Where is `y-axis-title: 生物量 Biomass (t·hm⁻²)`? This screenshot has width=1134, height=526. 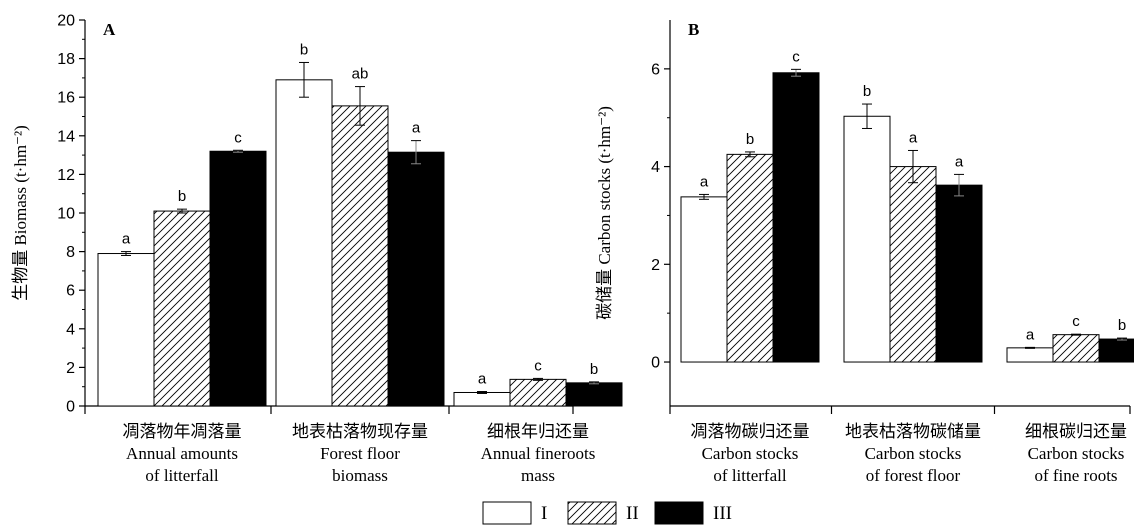 y-axis-title: 生物量 Biomass (t·hm⁻²) is located at coordinates (20, 213).